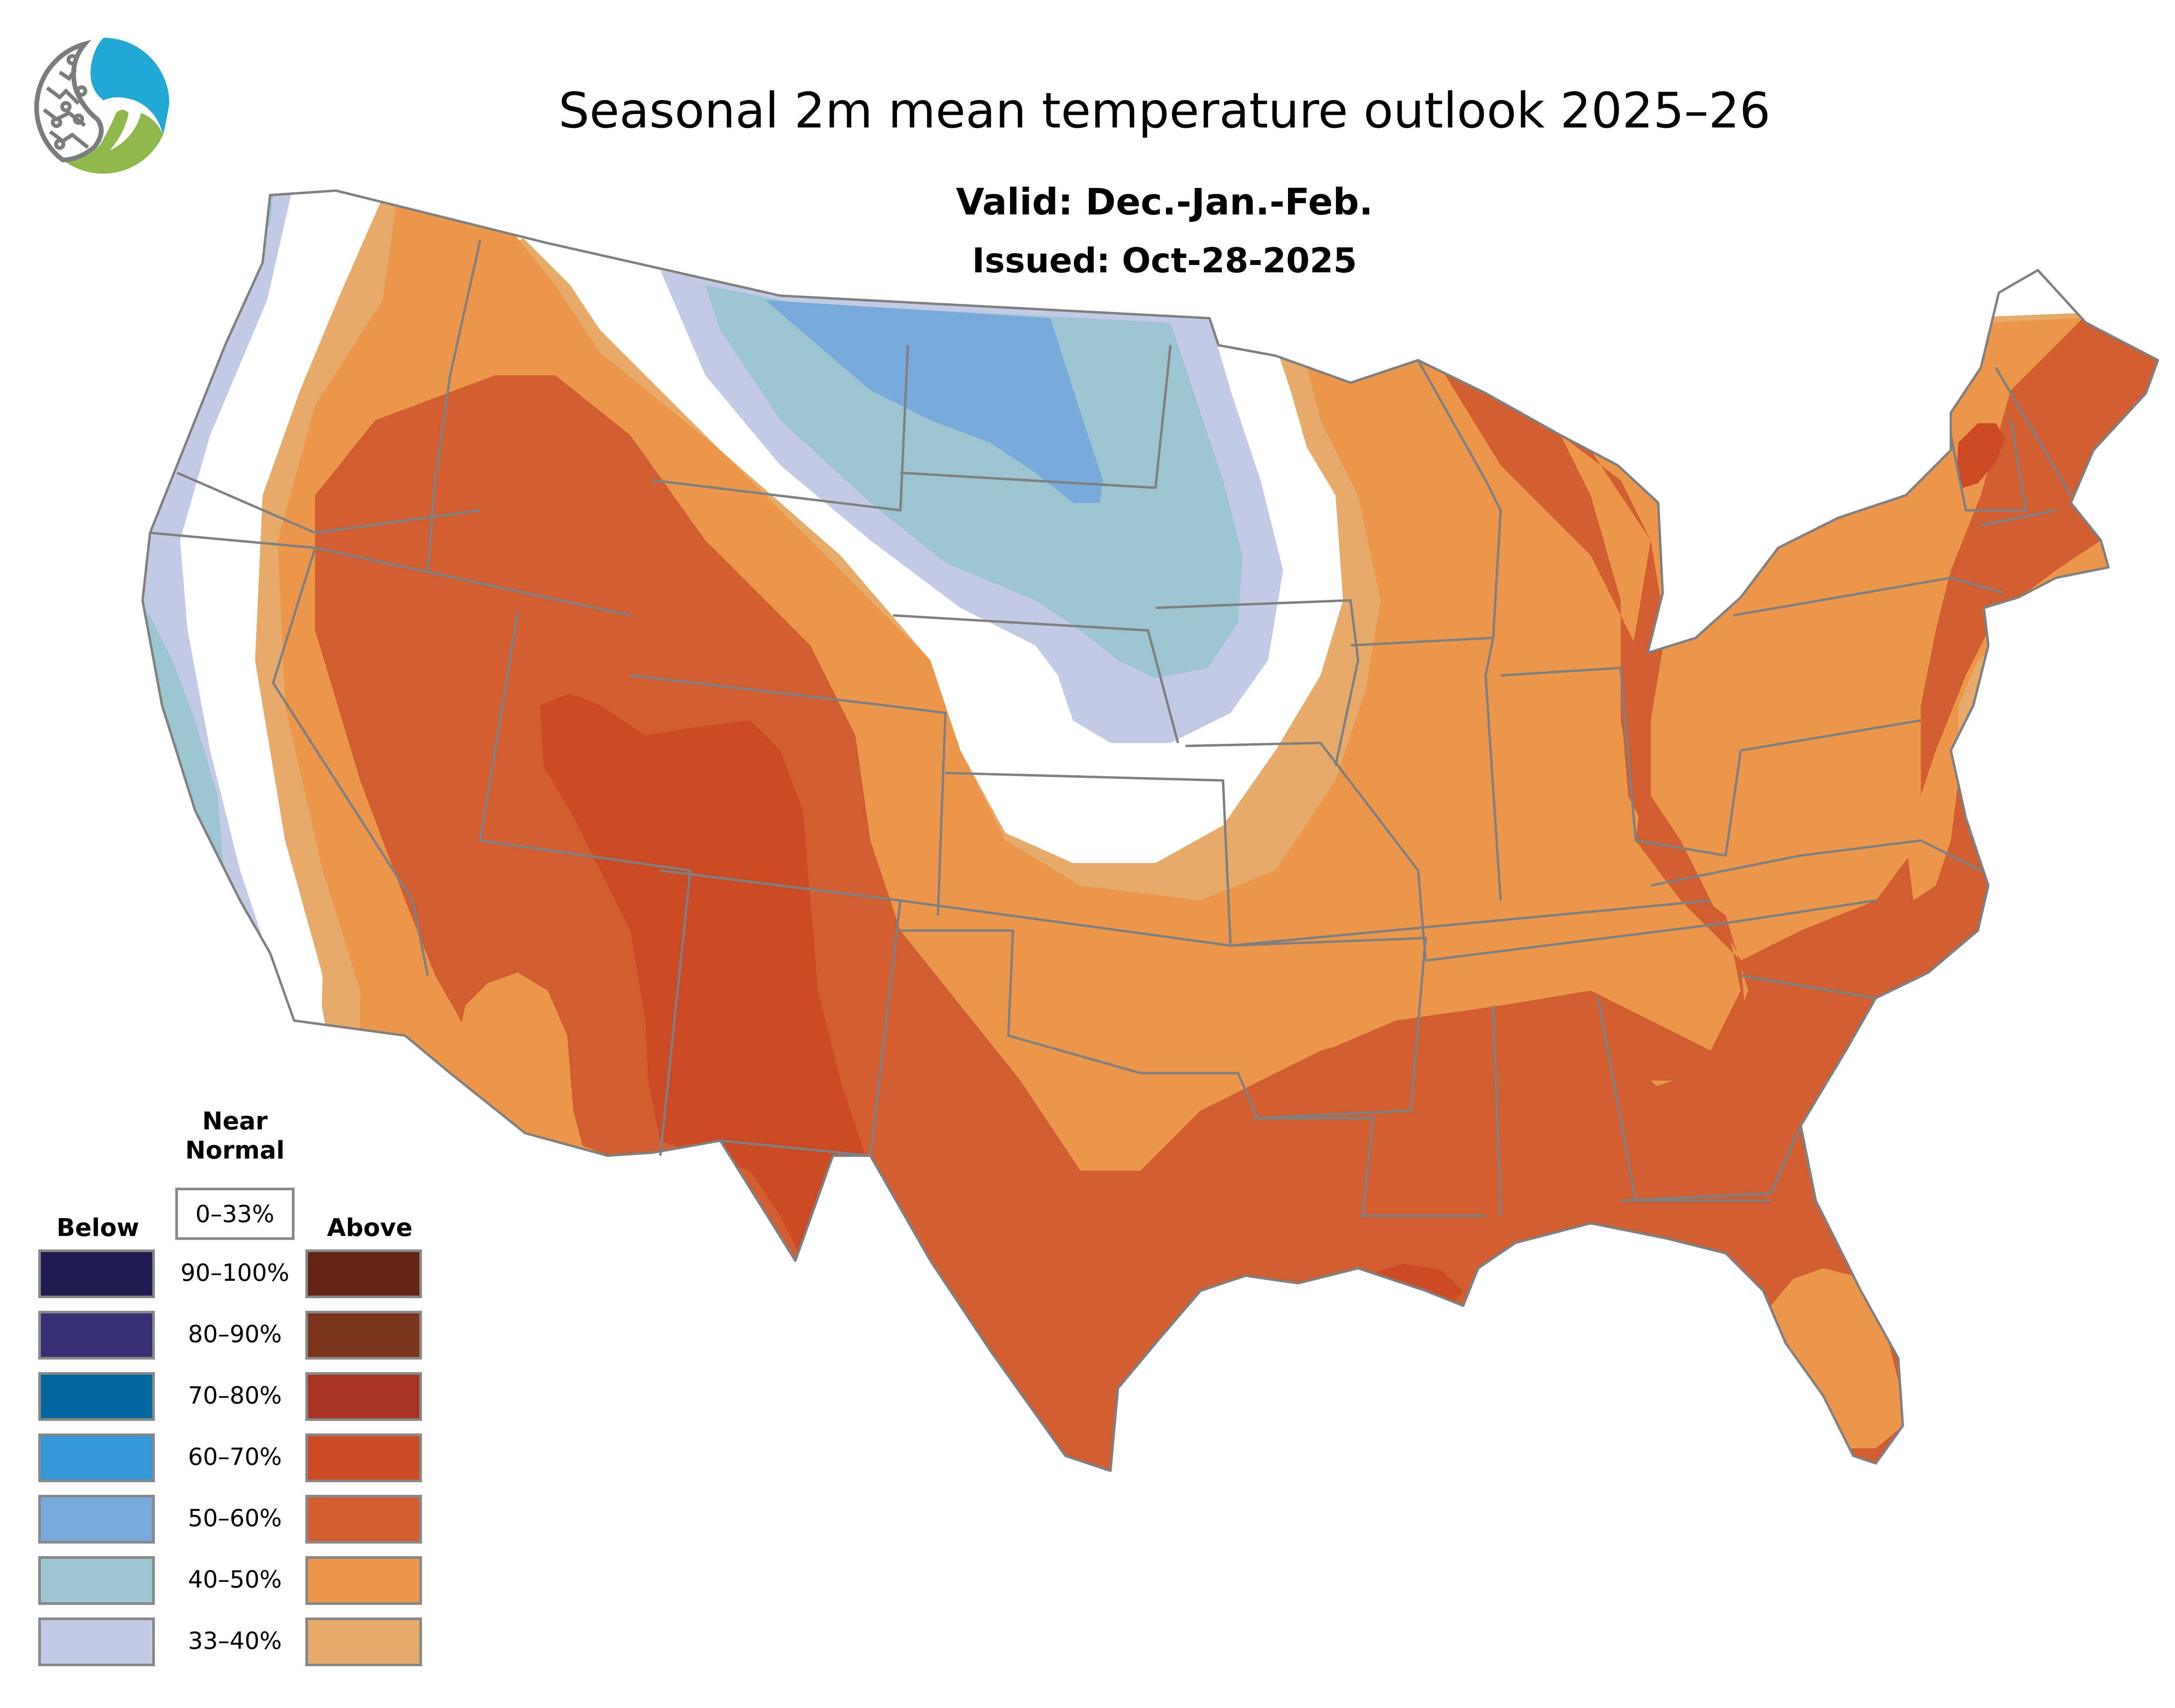 The image size is (2175, 1708). Describe the element at coordinates (788, 795) in the screenshot. I see `border-wy-co` at that location.